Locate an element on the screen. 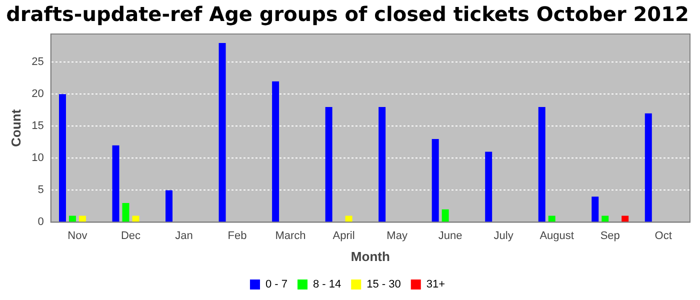  legend-label: 31+ is located at coordinates (436, 284).